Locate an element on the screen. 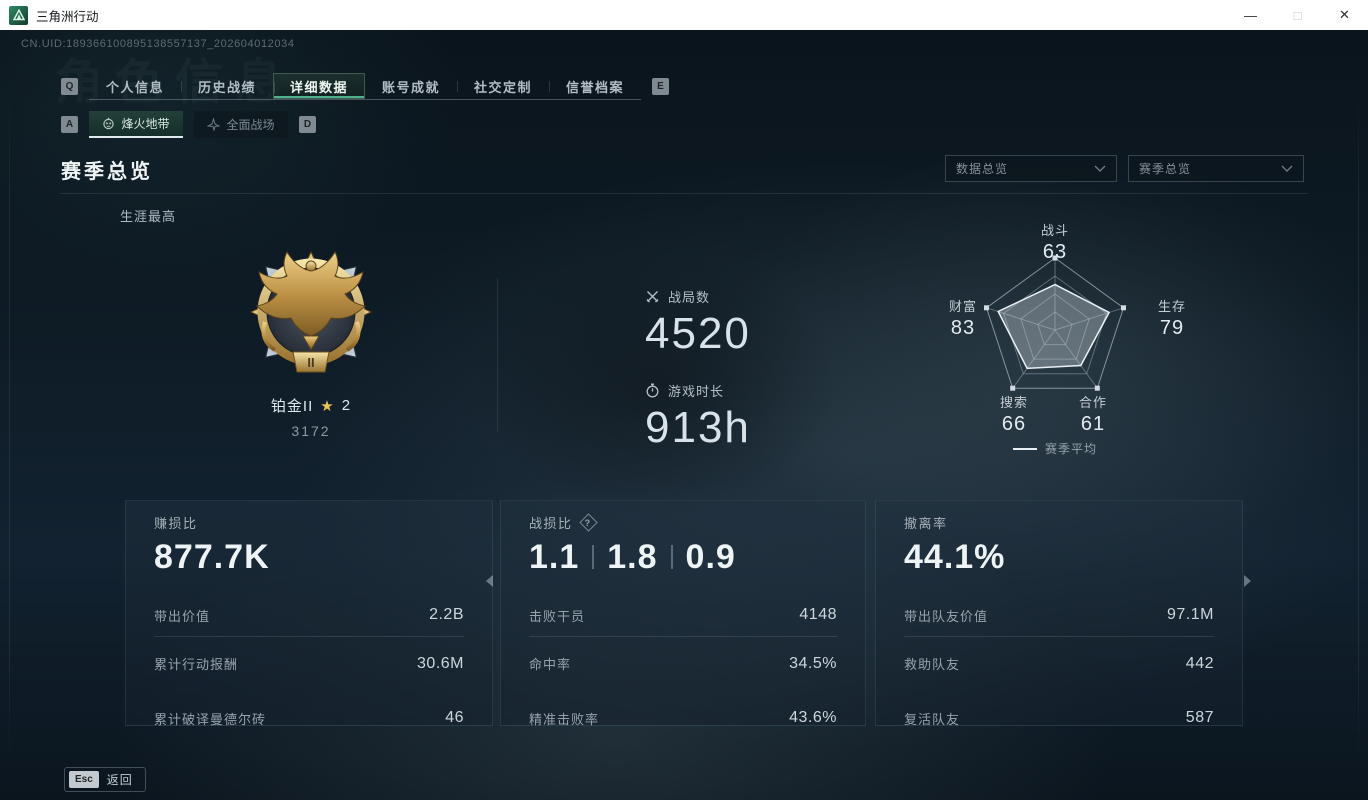 This screenshot has width=1368, height=800. career-best-label: 生涯最高 is located at coordinates (148, 216).